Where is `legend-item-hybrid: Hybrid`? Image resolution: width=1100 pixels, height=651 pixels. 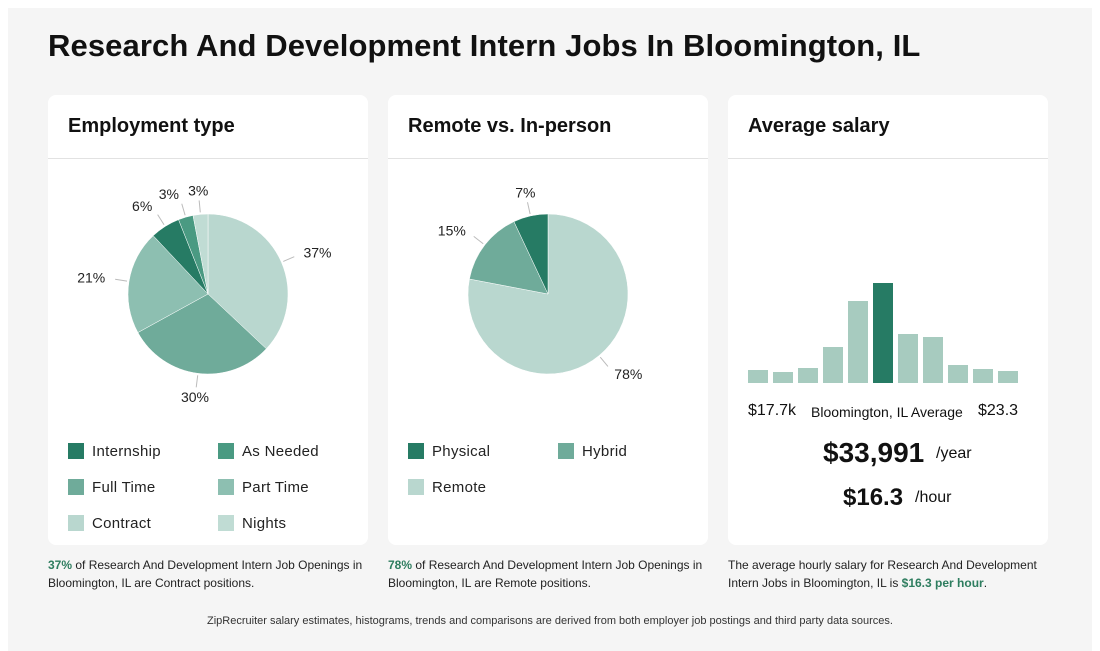 legend-item-hybrid: Hybrid is located at coordinates (592, 451).